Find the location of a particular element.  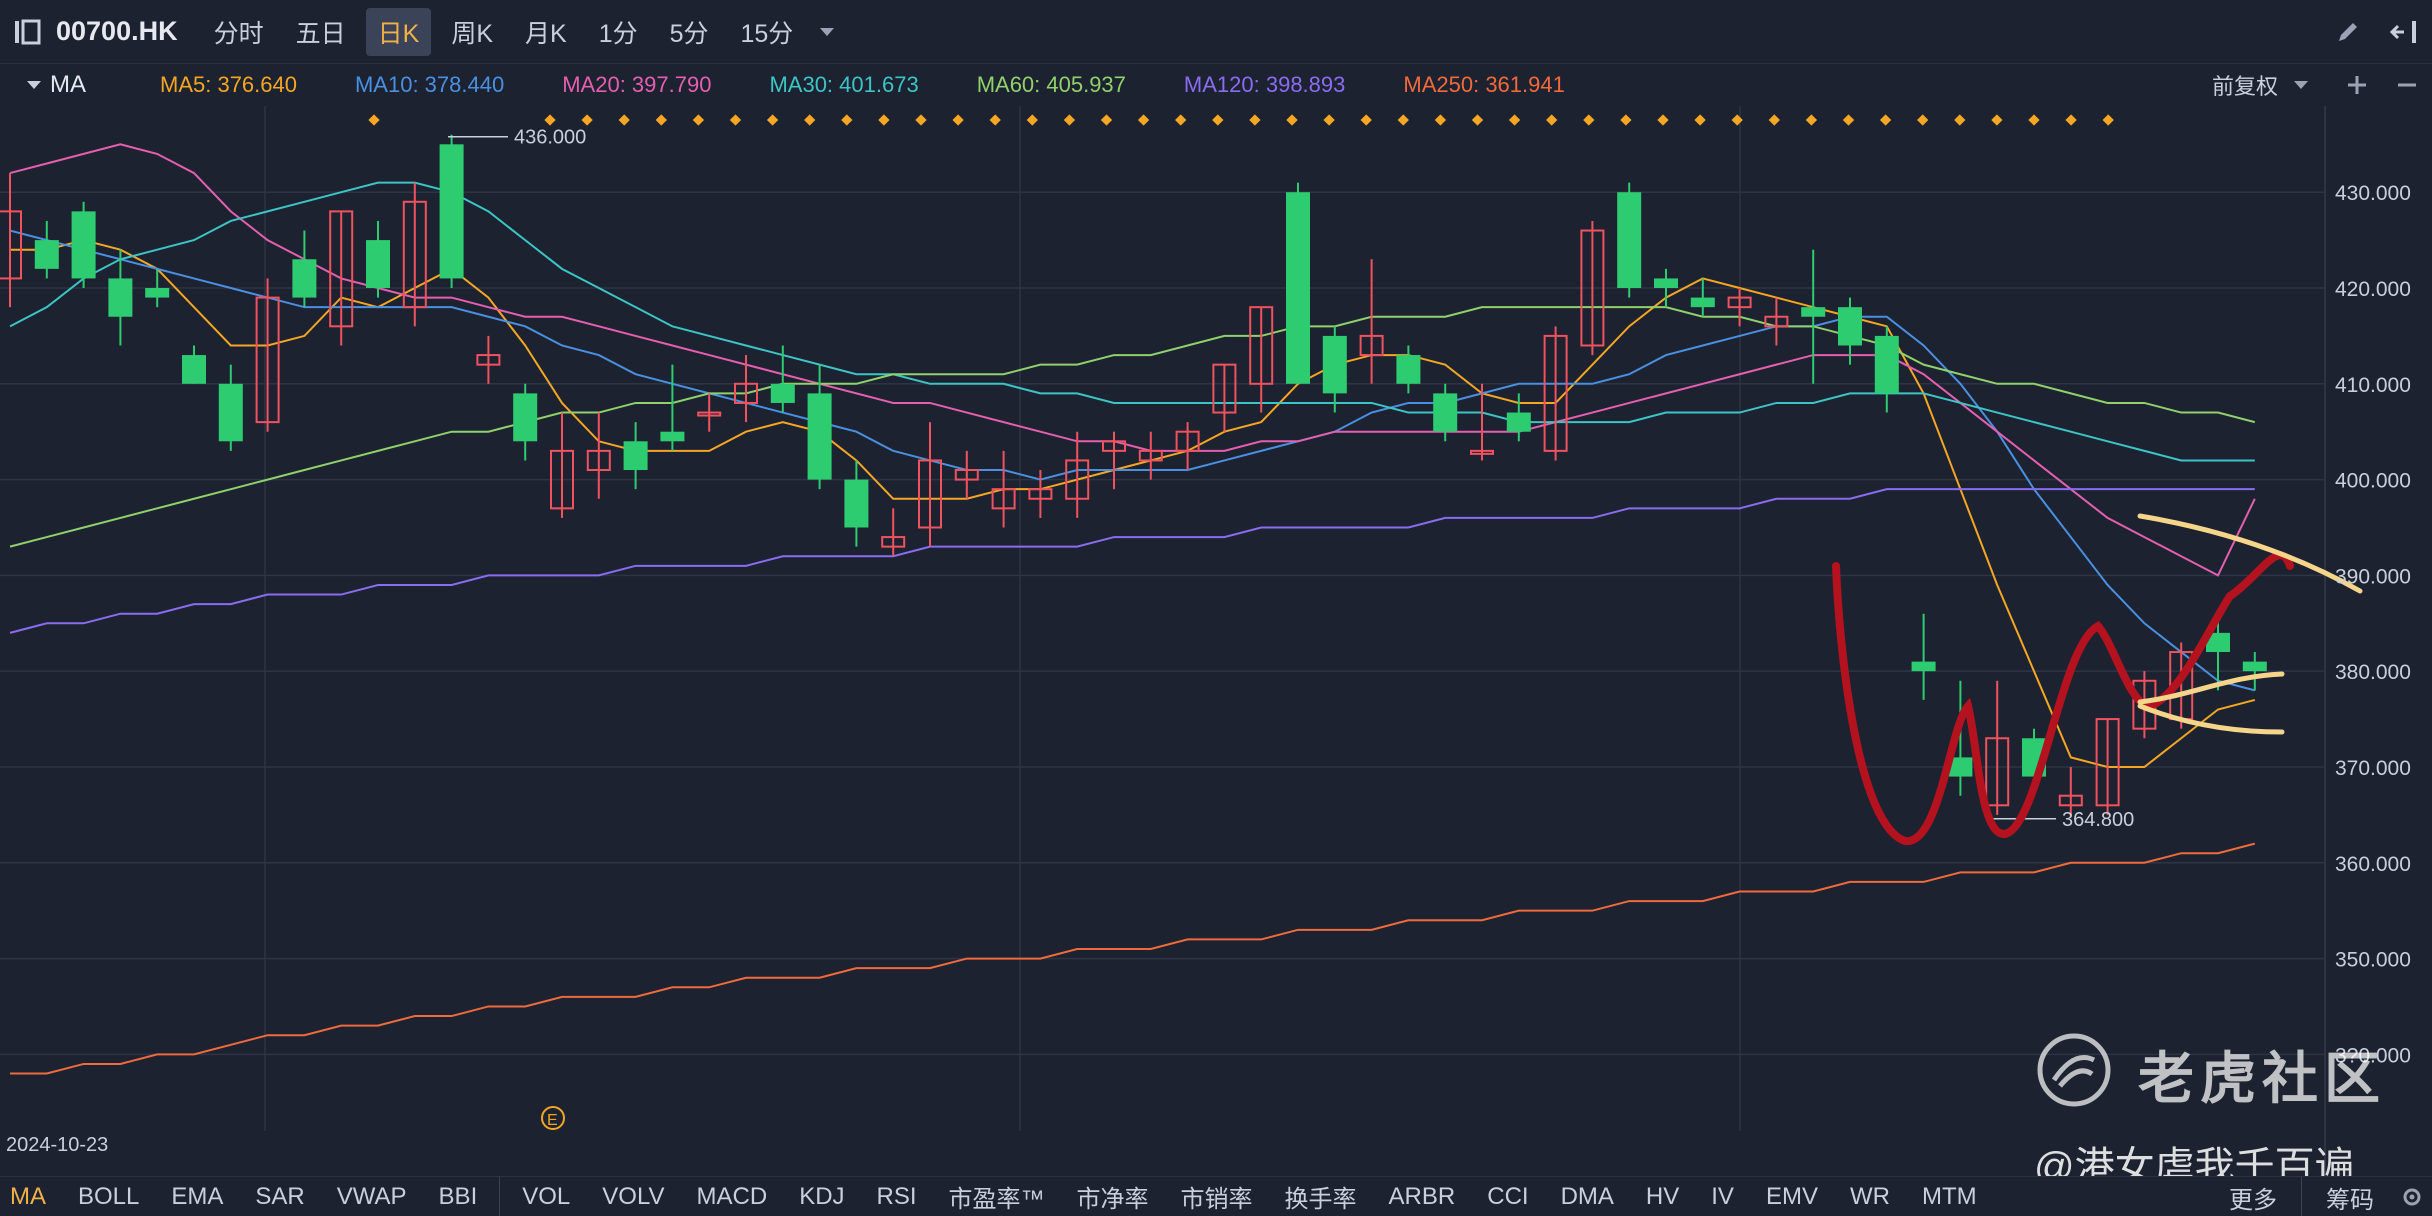

ma20-value: MA20: 397.790 is located at coordinates (637, 84).